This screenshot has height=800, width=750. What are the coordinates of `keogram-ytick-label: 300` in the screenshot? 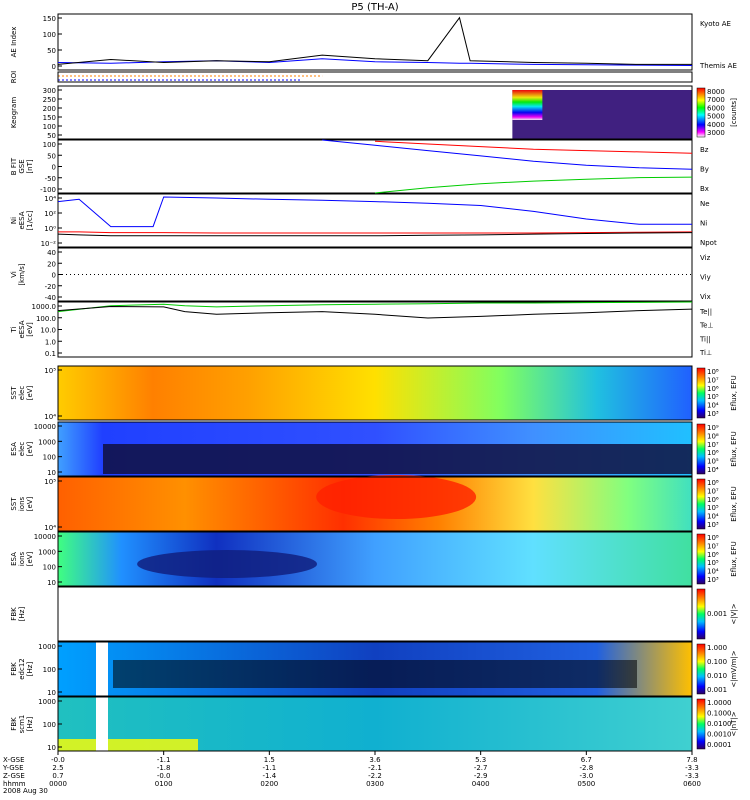 It's located at (49, 91).